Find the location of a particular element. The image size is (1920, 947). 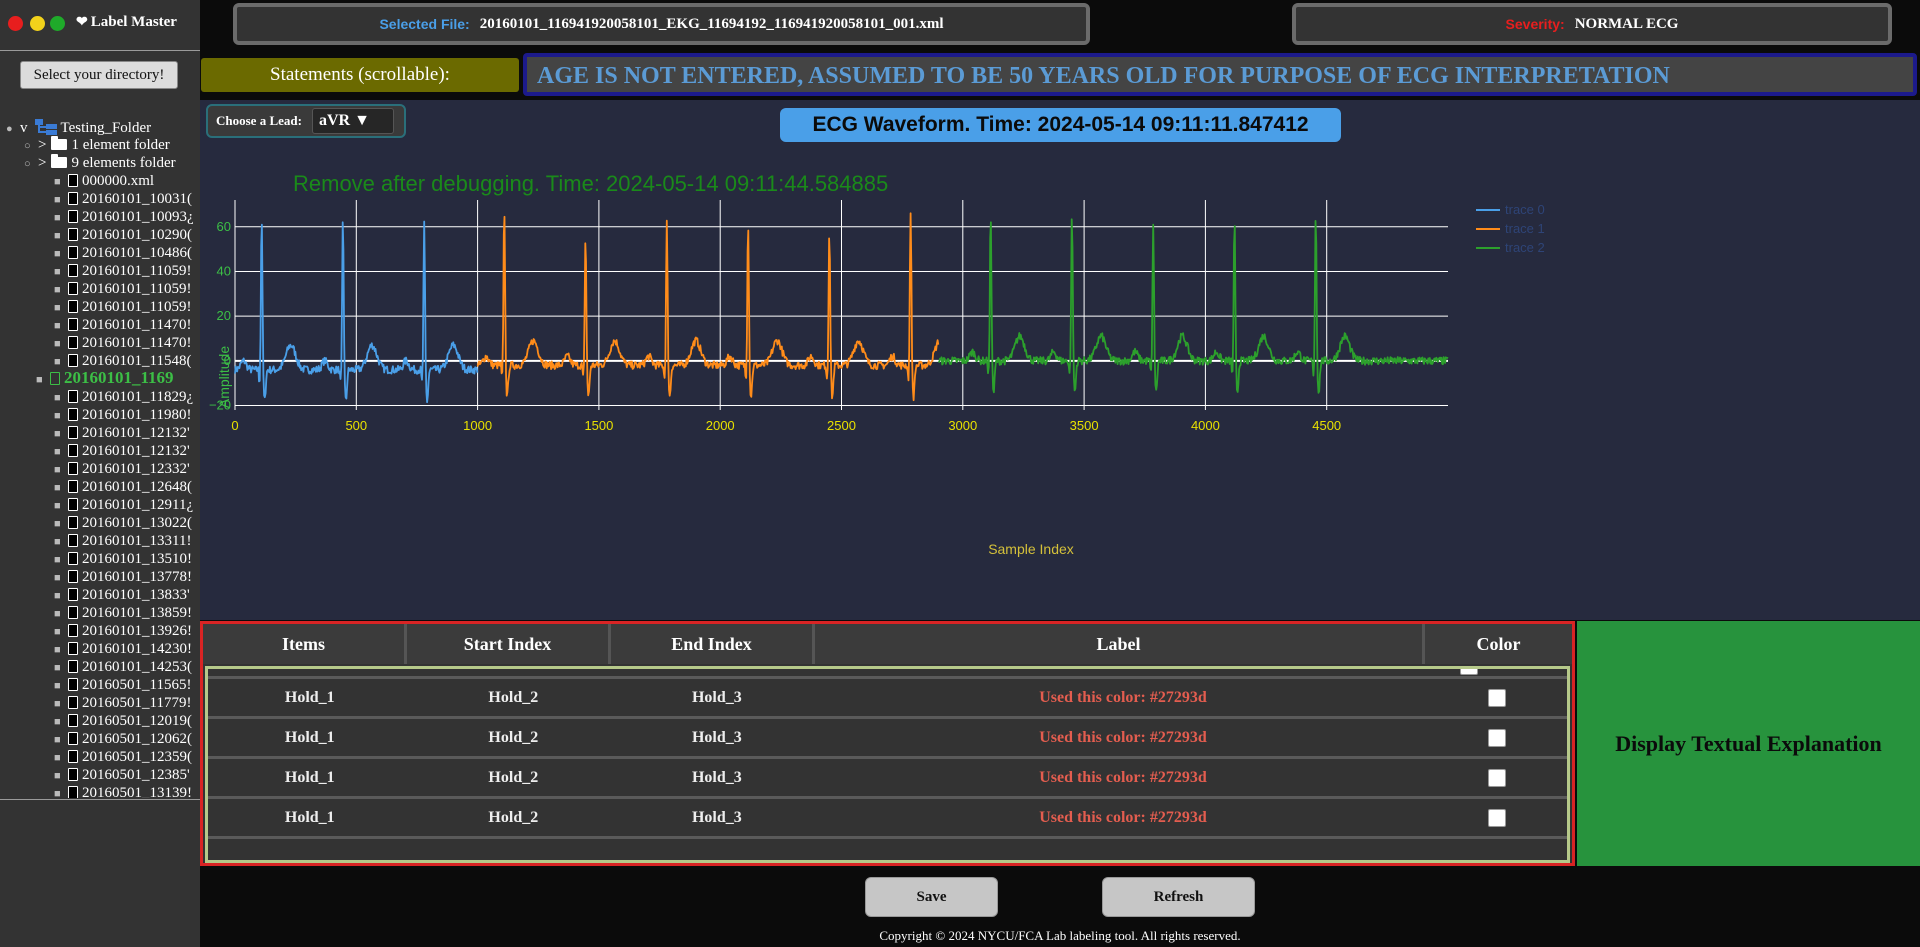

file-item-label: 20160501_12019( is located at coordinates (137, 721).